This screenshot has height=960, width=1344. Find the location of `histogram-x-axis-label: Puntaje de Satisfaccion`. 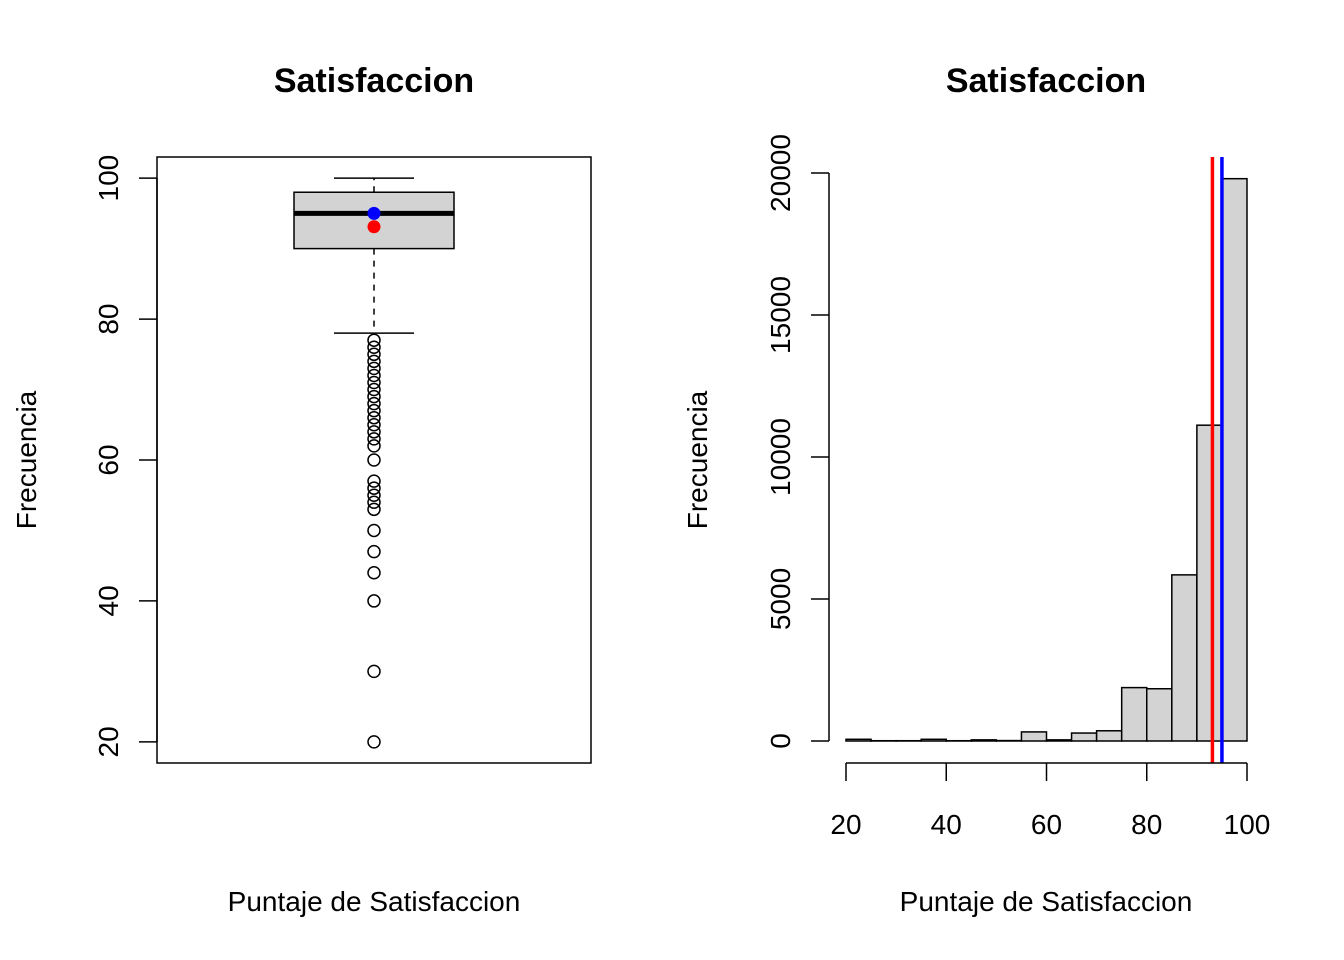

histogram-x-axis-label: Puntaje de Satisfaccion is located at coordinates (1046, 901).